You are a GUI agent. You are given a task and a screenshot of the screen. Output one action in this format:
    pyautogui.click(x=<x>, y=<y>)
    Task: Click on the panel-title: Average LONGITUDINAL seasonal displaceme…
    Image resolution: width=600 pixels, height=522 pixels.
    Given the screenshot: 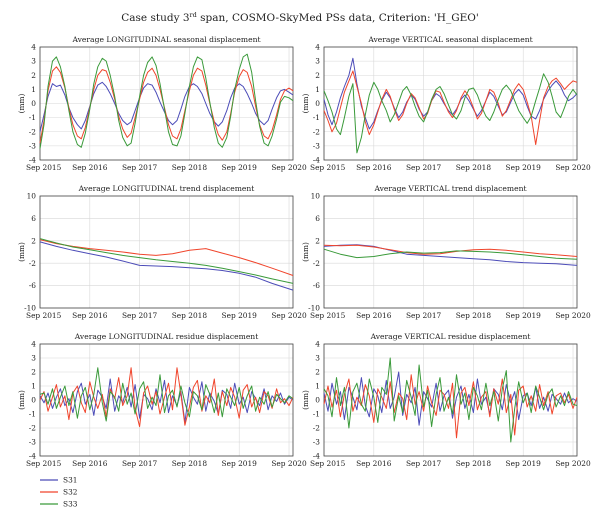 What is the action you would take?
    pyautogui.click(x=165, y=39)
    